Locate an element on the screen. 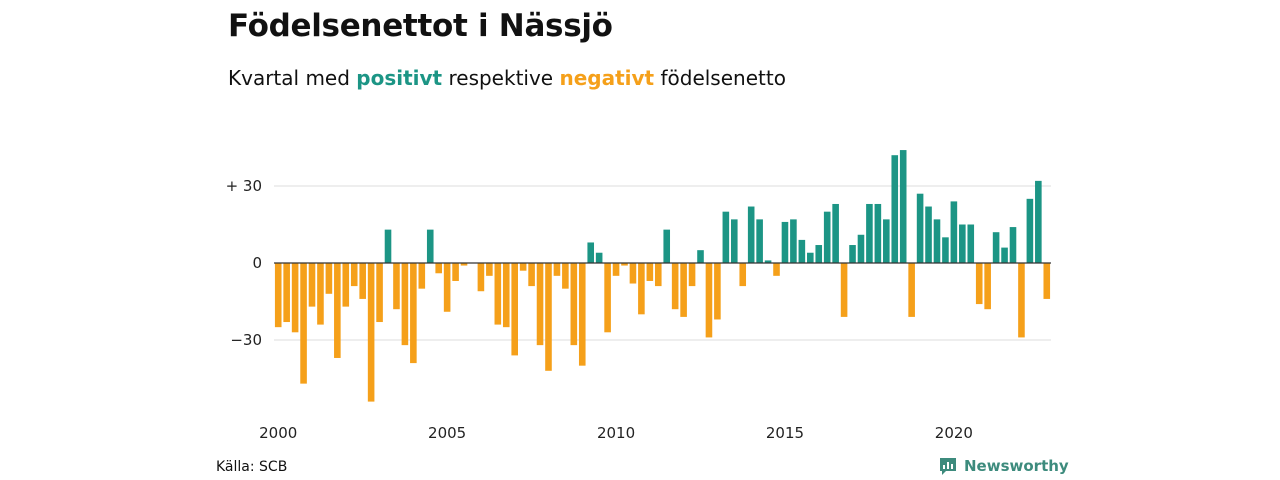  source-note: Källa: SCB is located at coordinates (252, 467).